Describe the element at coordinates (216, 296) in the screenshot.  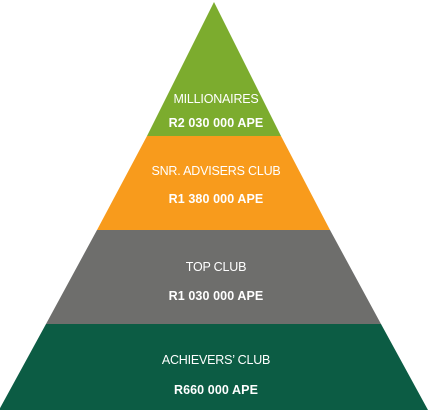
I see `tier-top-club-value: R1 030 000 APE` at that location.